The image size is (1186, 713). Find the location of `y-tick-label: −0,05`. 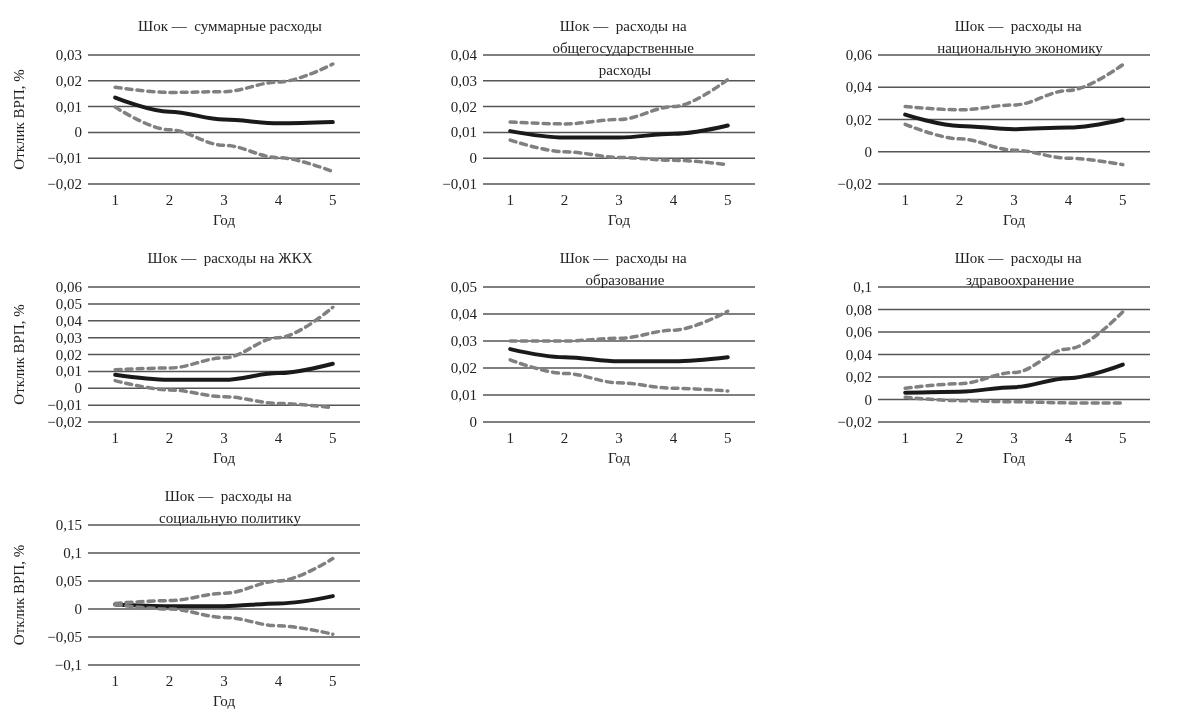

y-tick-label: −0,05 is located at coordinates (64, 637).